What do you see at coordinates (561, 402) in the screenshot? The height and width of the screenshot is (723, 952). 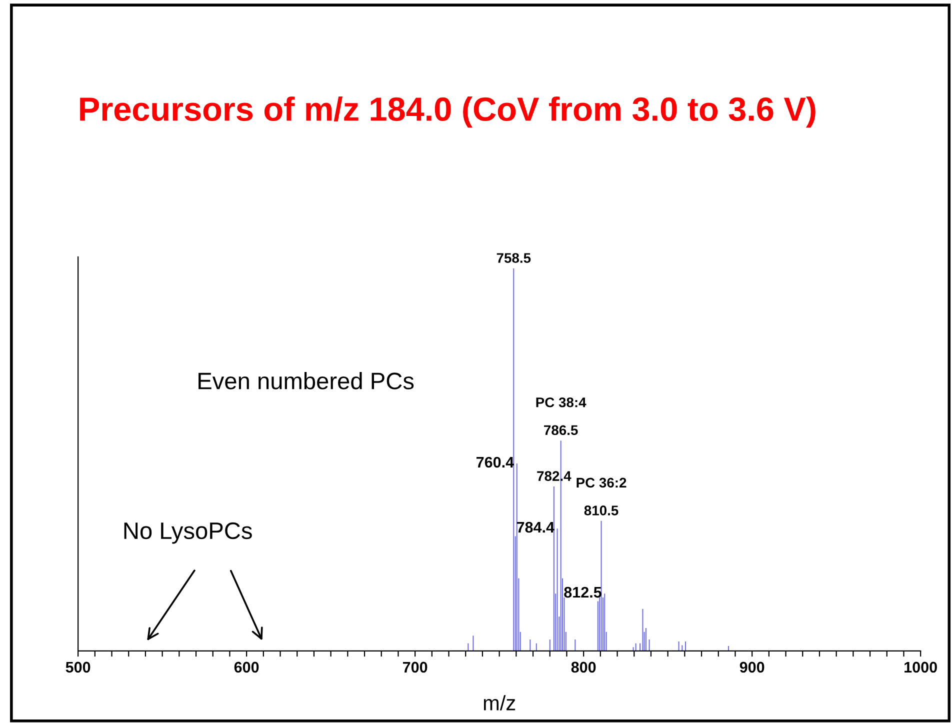 I see `annotation: PC 38:4` at bounding box center [561, 402].